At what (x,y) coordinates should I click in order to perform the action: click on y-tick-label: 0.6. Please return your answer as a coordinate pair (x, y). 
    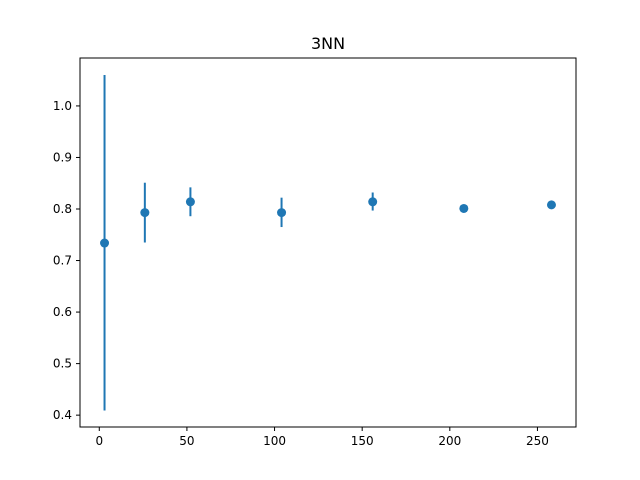
    Looking at the image, I should click on (62, 312).